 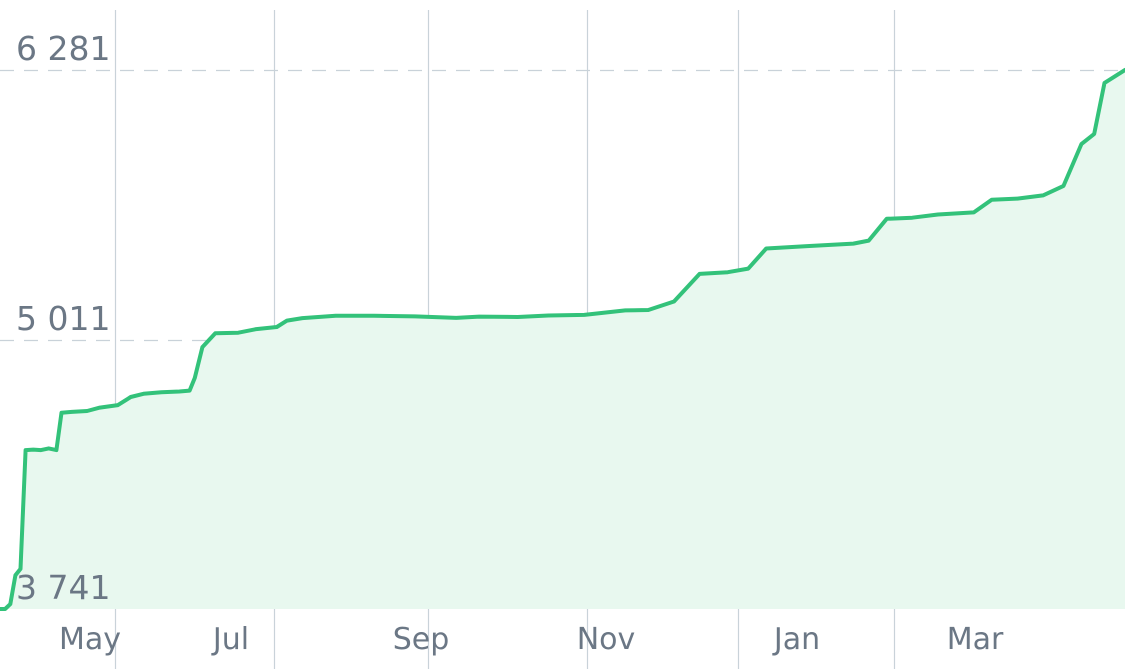 I want to click on x-axis-labels: May Jul Sep Nov Jan Mar, so click(x=531, y=639).